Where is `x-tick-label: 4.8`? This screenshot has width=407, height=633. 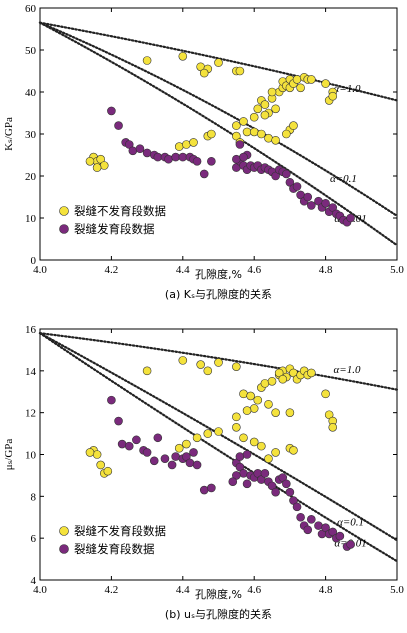
x-tick-label: 4.8 is located at coordinates (326, 590).